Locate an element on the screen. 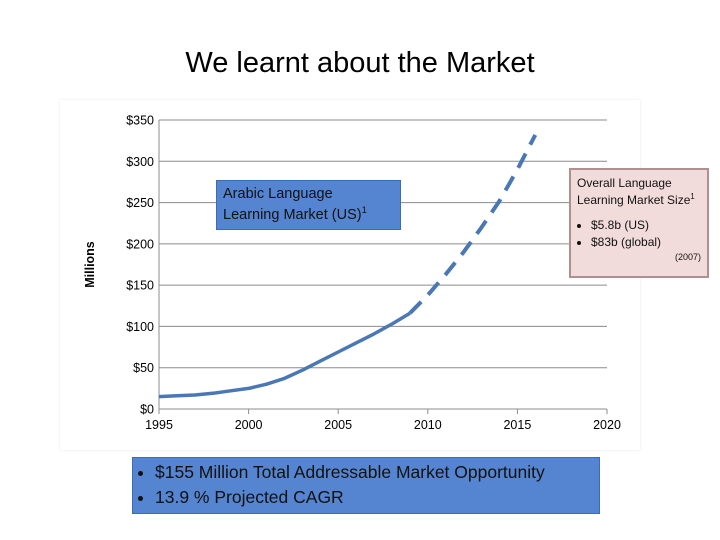  arabic-callout-footnote: 1 is located at coordinates (364, 210).